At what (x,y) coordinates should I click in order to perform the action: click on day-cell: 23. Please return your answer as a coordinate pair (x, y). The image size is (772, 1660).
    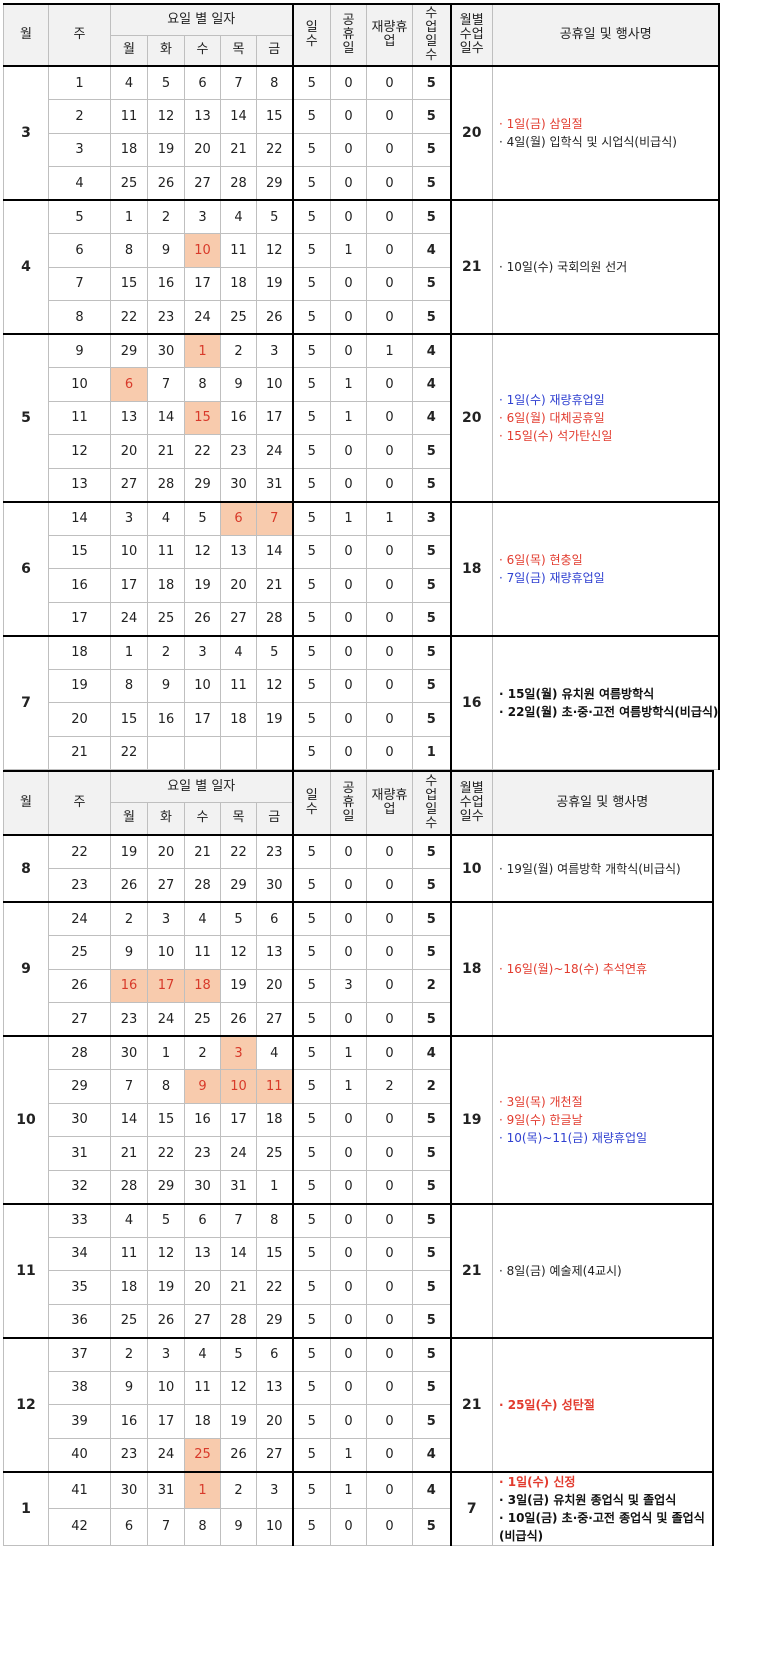
    Looking at the image, I should click on (166, 317).